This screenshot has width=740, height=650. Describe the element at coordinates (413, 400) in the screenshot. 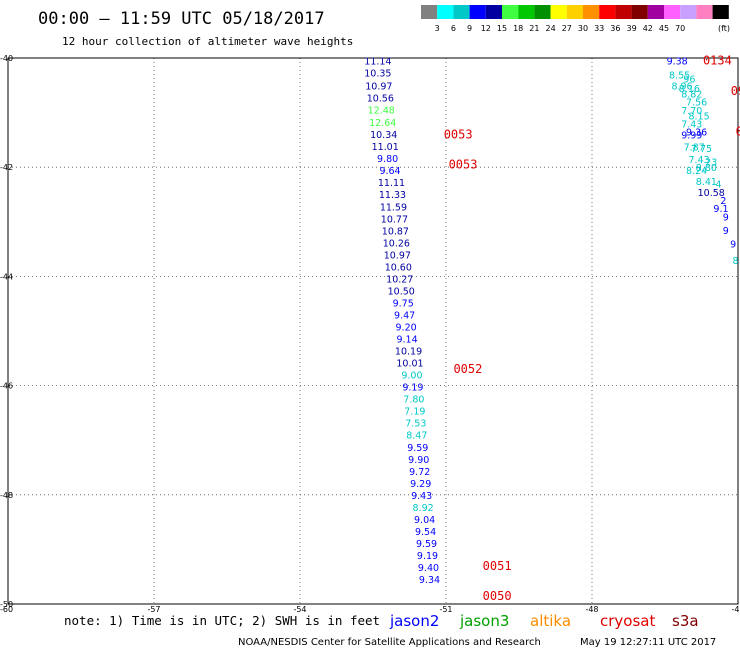

I see `wave-height-point: 7.80` at that location.